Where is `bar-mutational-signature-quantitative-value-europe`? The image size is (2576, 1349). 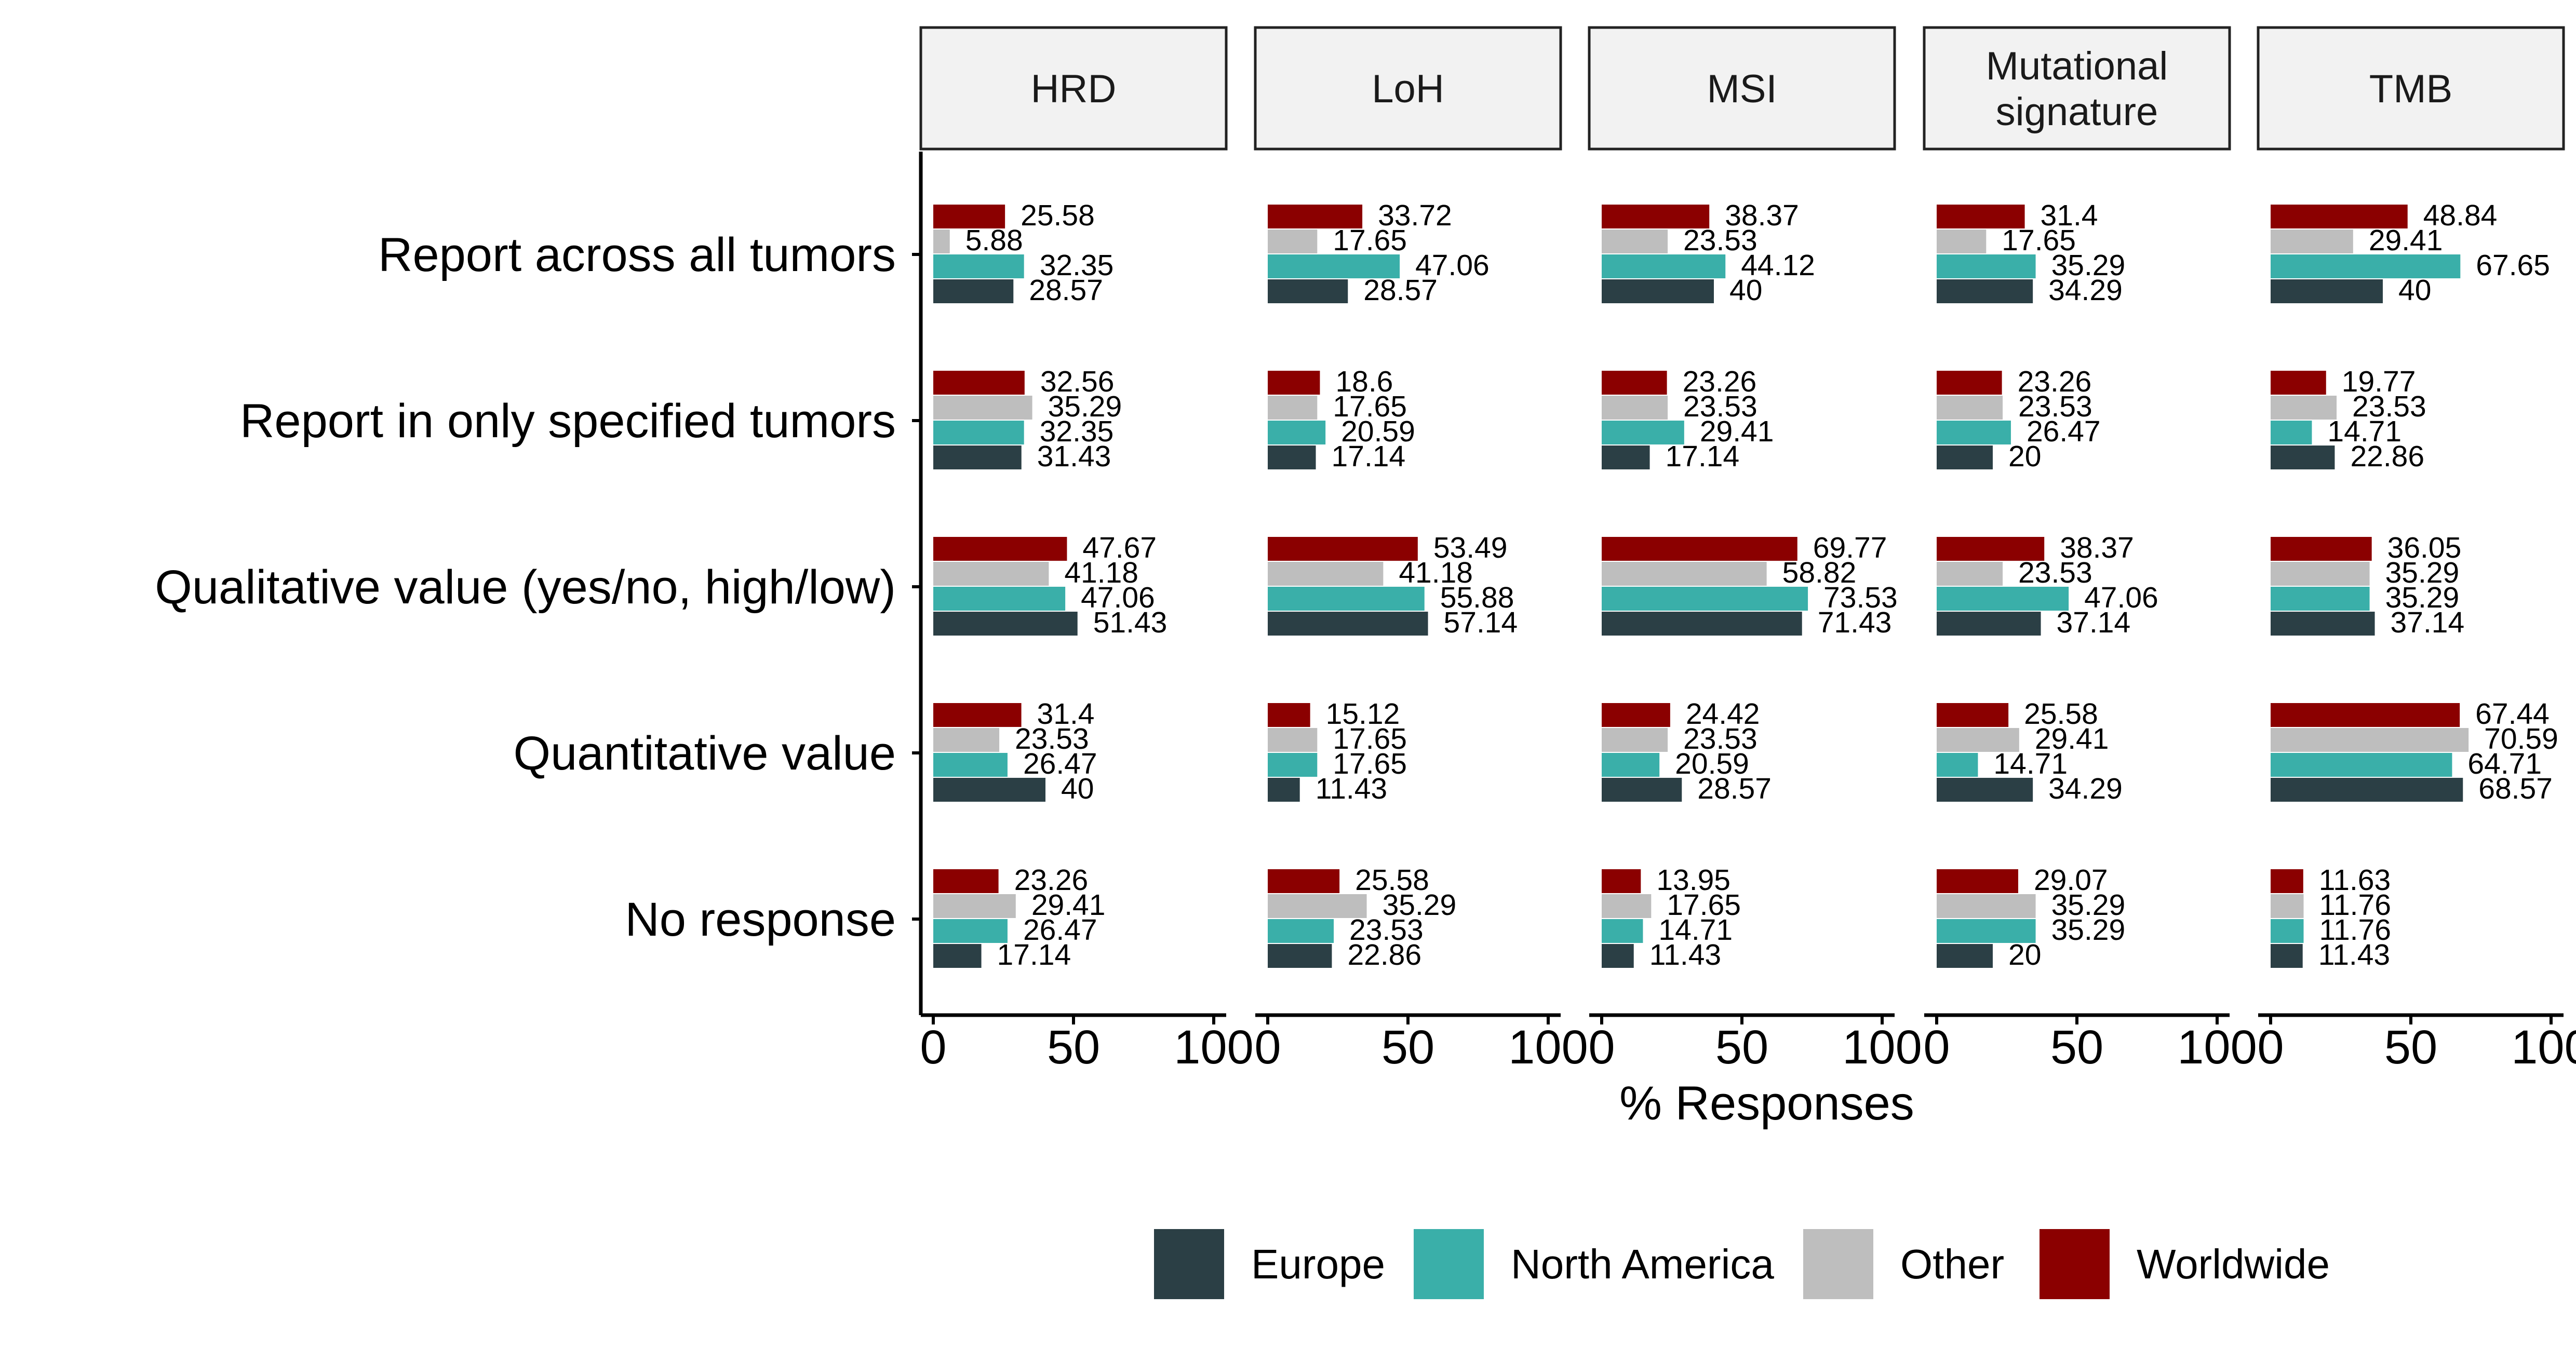 bar-mutational-signature-quantitative-value-europe is located at coordinates (1985, 790).